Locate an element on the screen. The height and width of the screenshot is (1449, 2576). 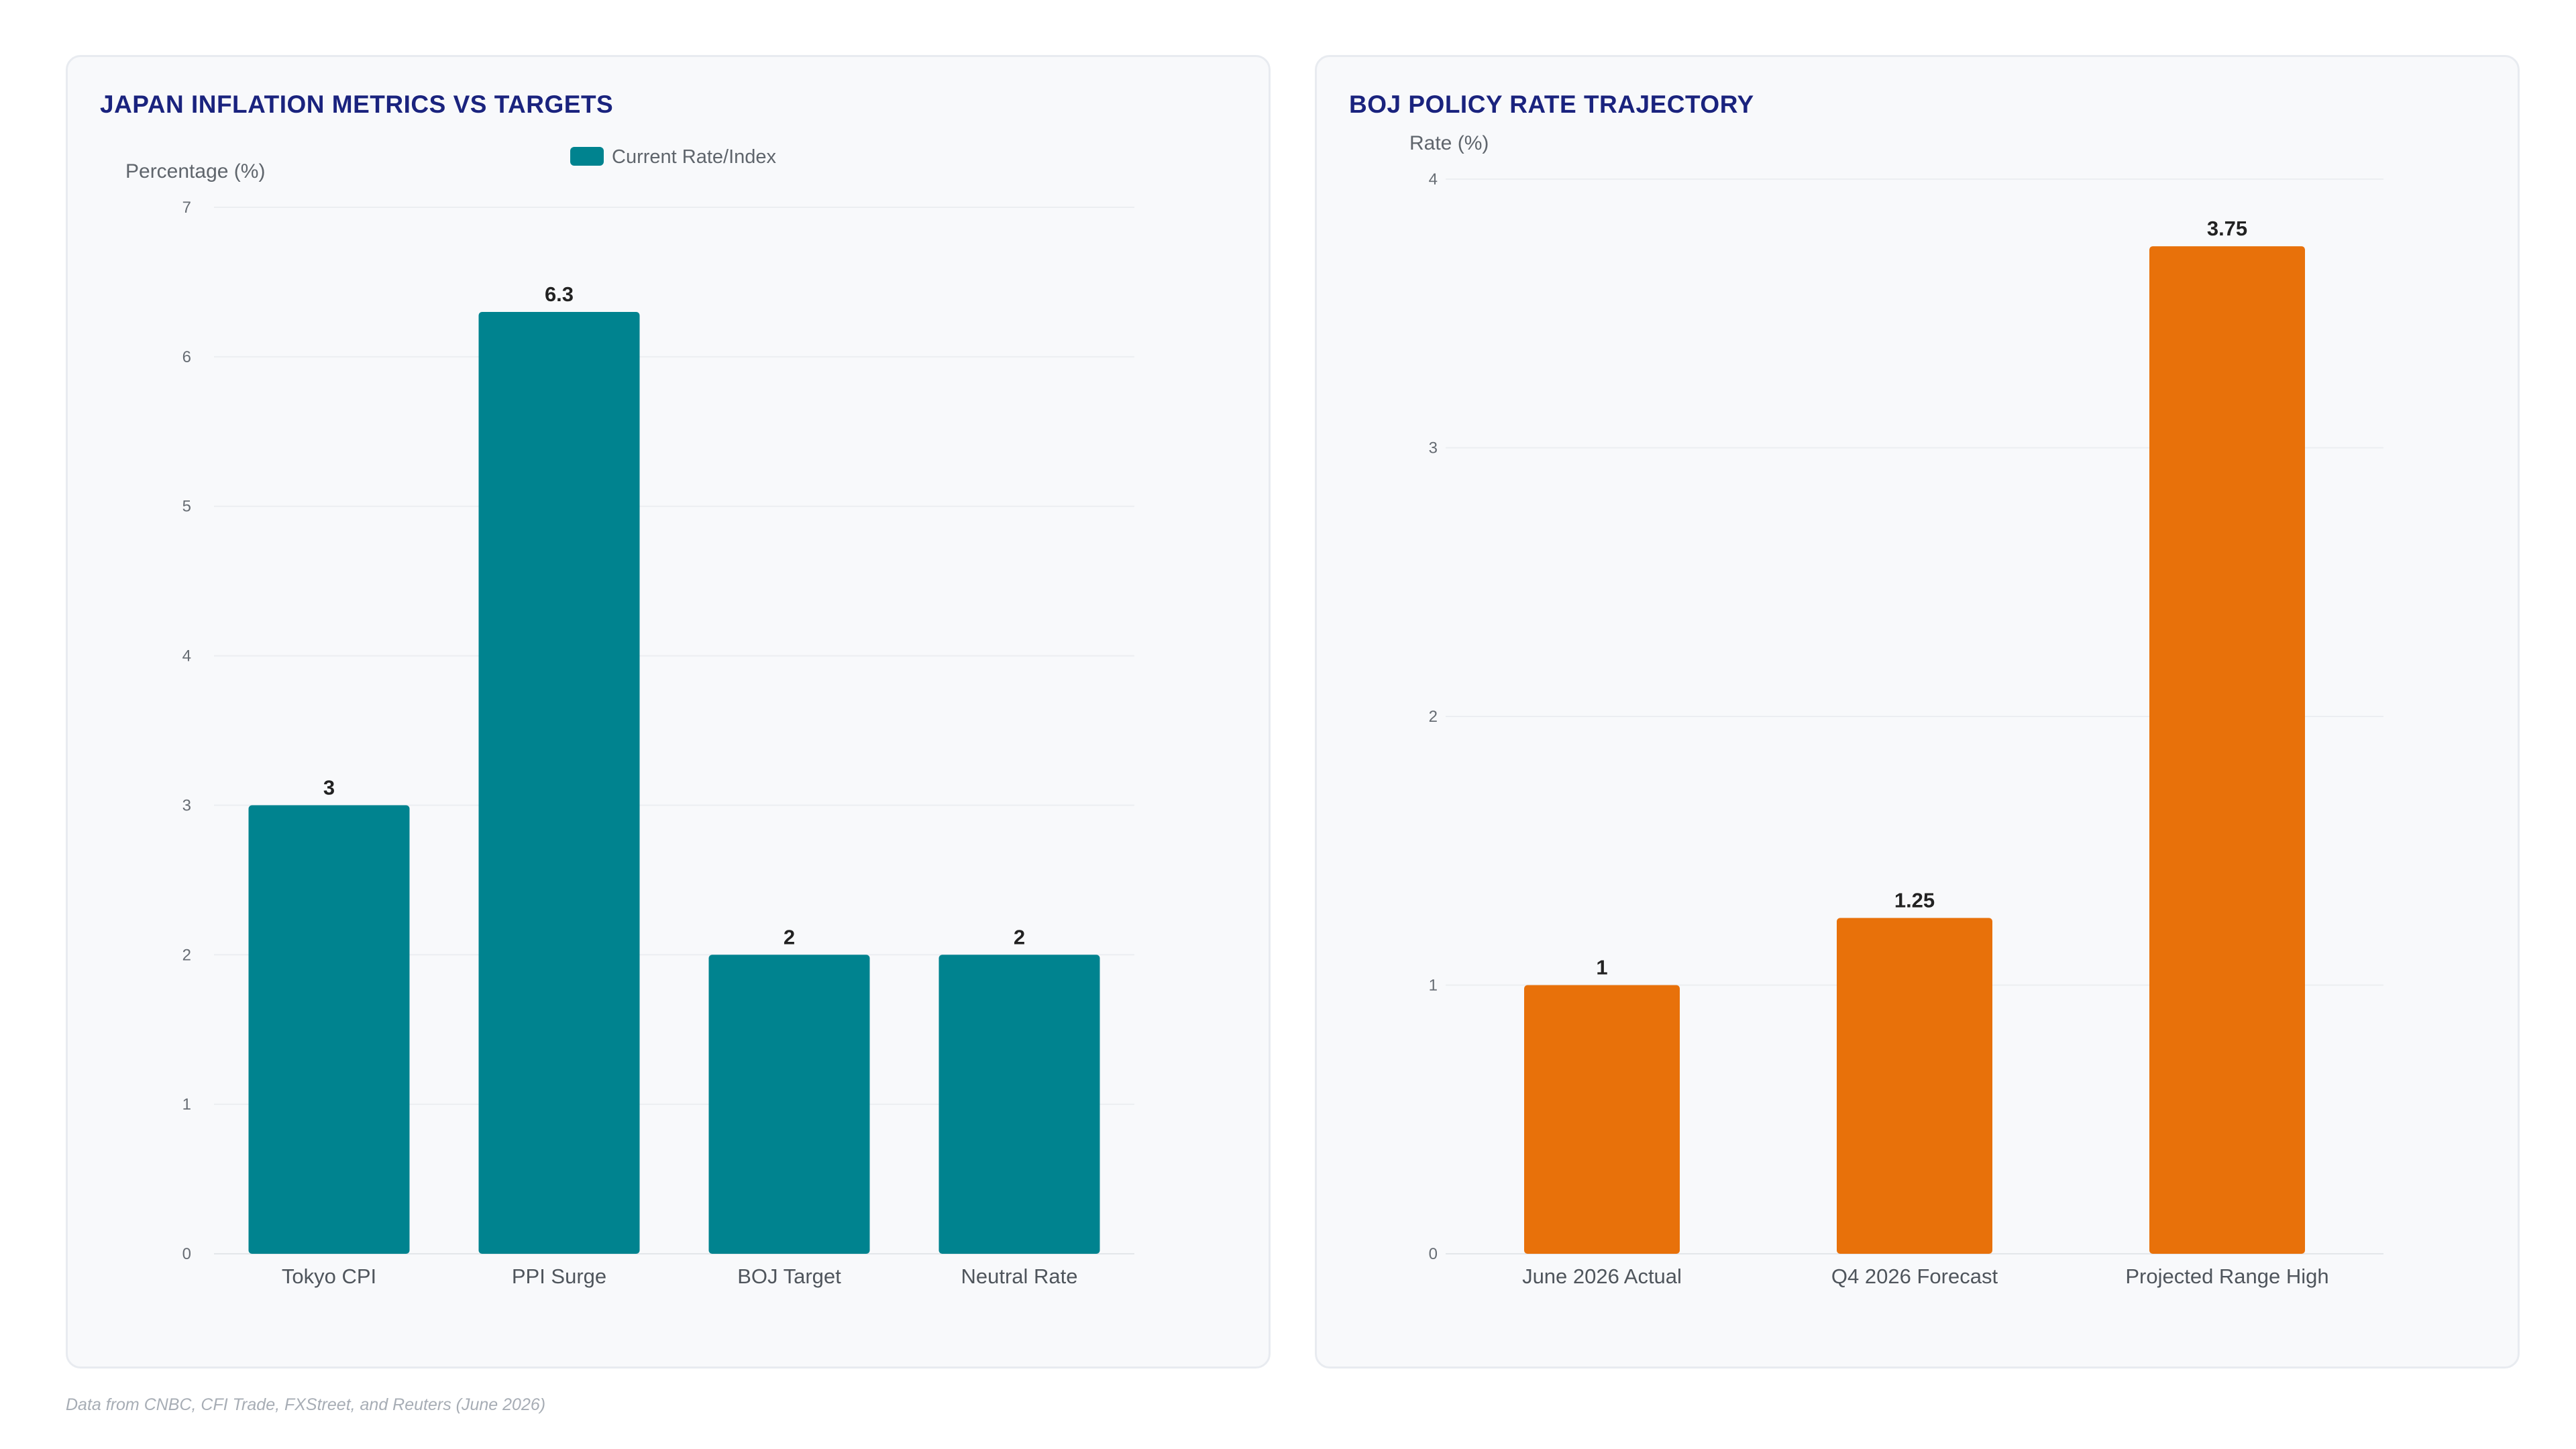
x-category-label: Neutral Rate is located at coordinates (1019, 1276).